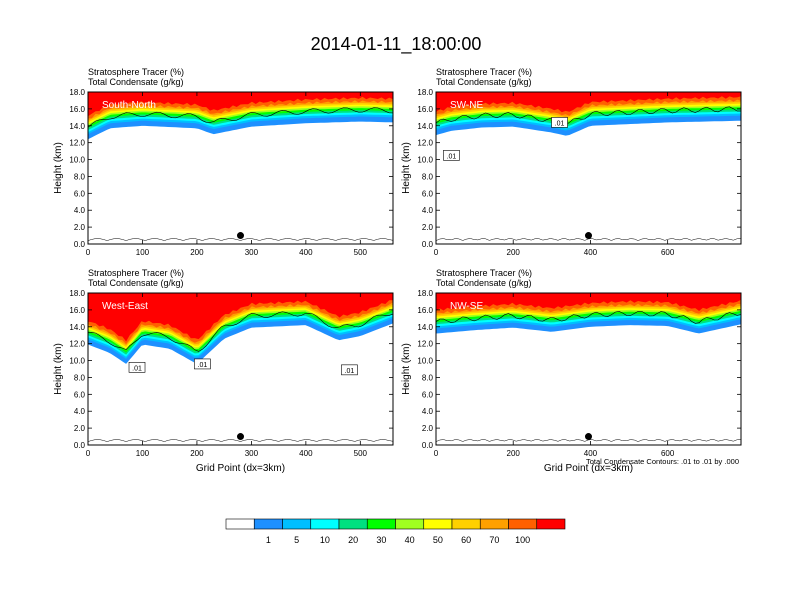 The width and height of the screenshot is (792, 612). I want to click on x-tick-label: 300, so click(252, 252).